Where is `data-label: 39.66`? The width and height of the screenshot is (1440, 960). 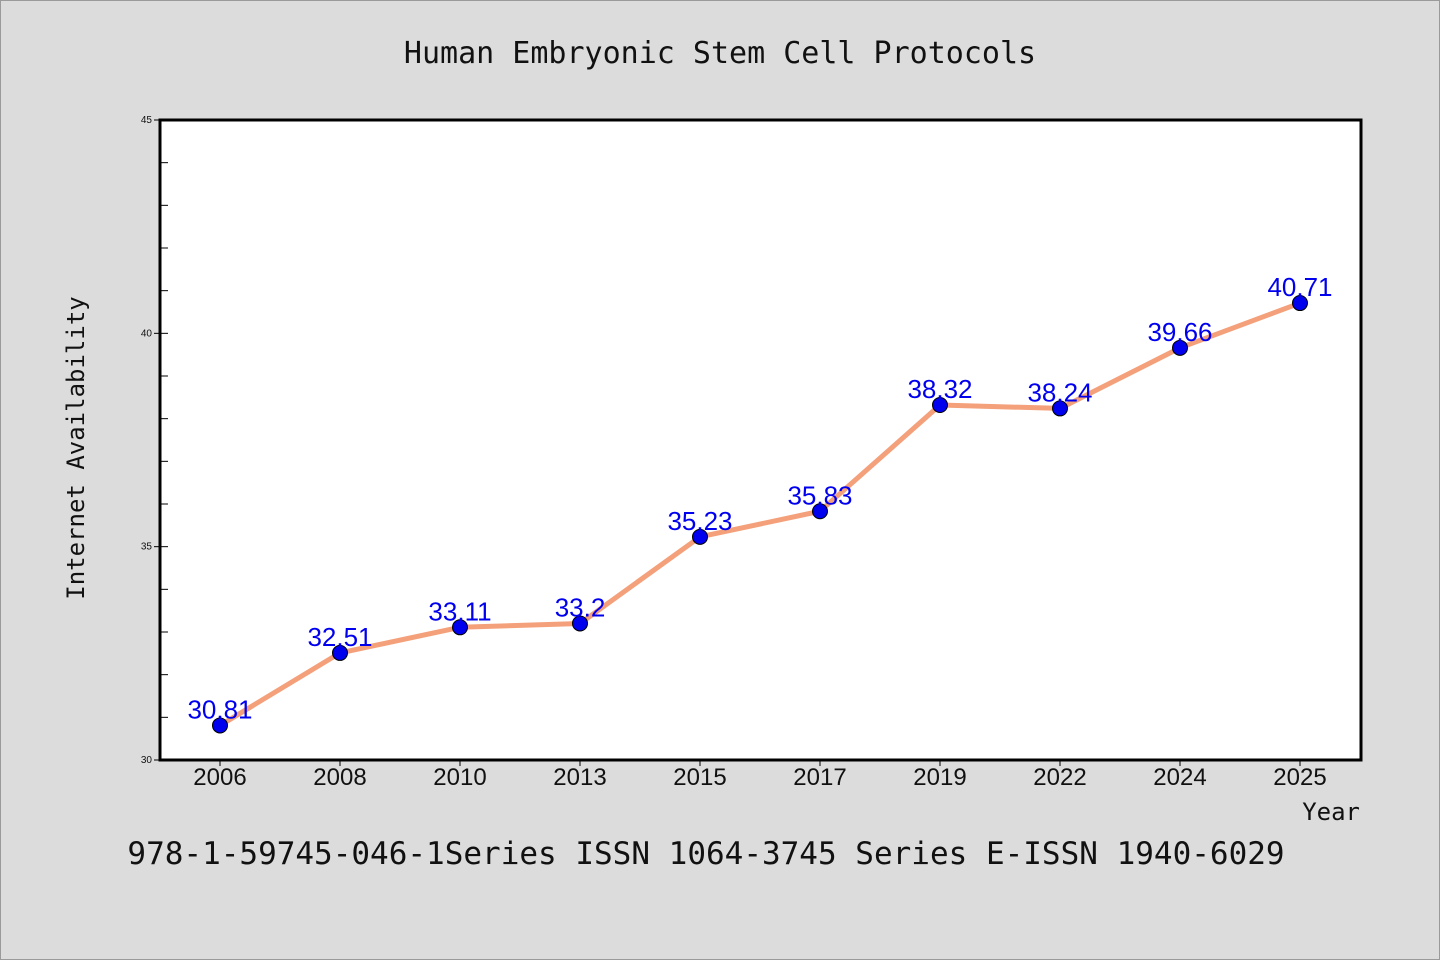
data-label: 39.66 is located at coordinates (1179, 332).